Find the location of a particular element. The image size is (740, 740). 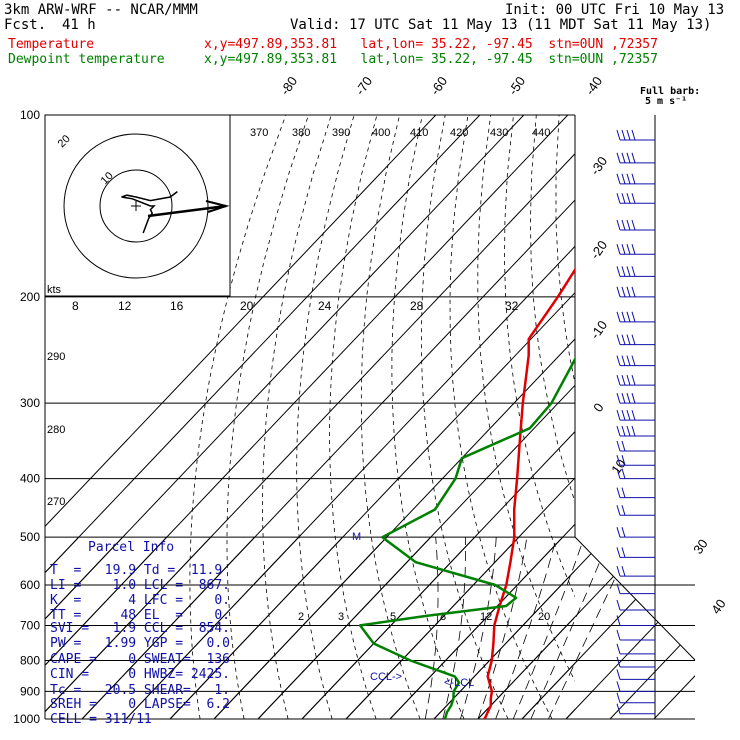

storm-motion-arrow is located at coordinates (187, 211).